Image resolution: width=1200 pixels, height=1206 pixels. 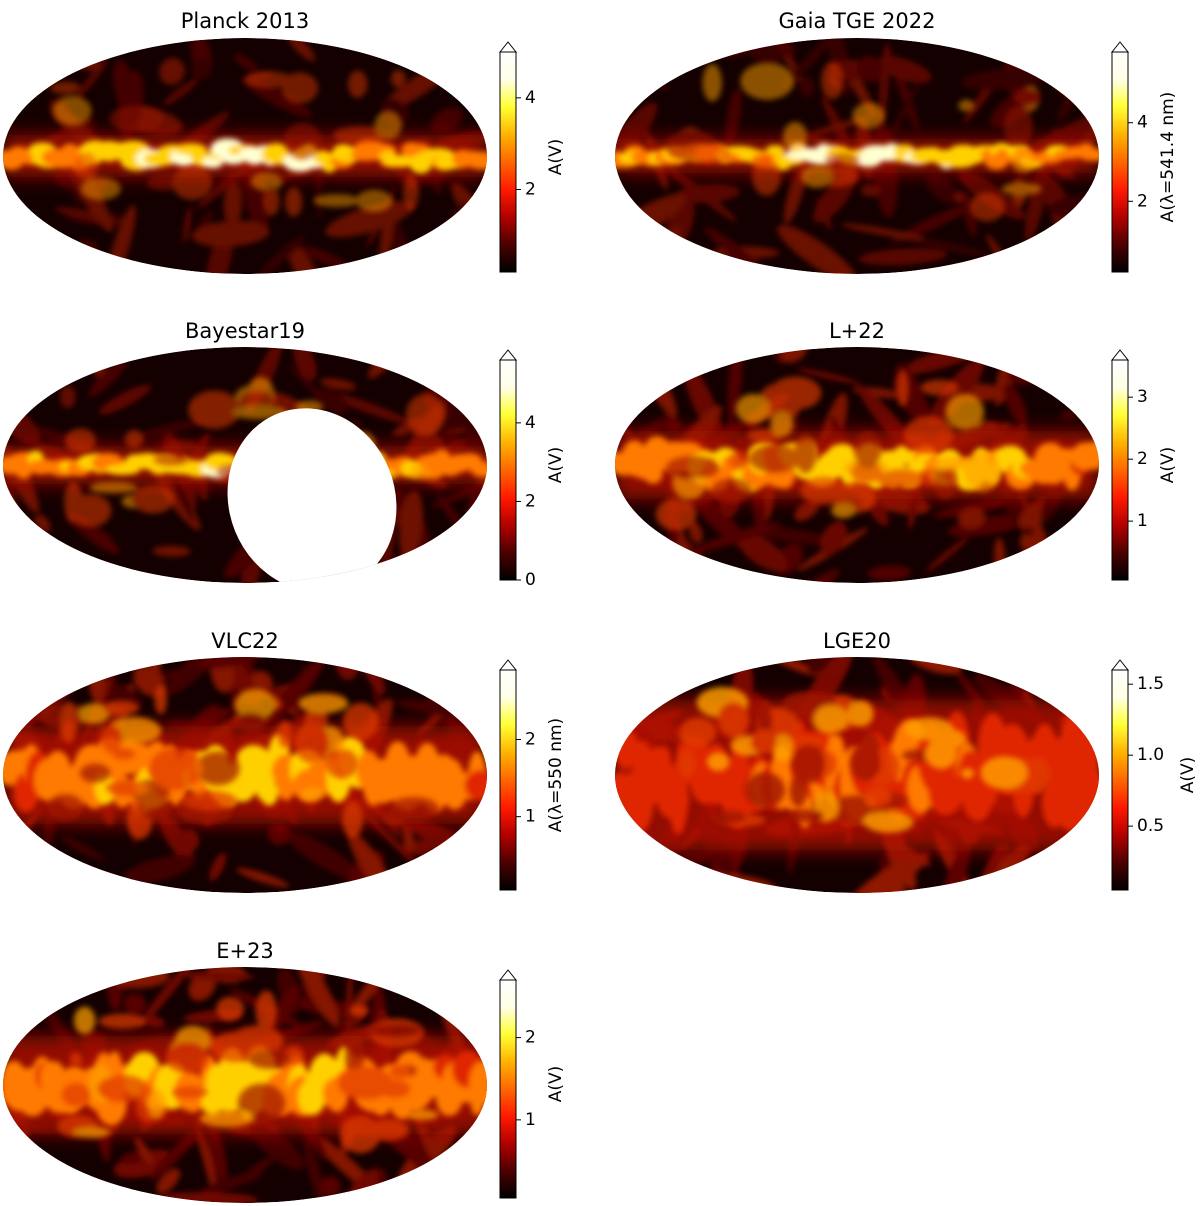 I want to click on panel-4: L+22 1 2 3 A(V), so click(x=896, y=451).